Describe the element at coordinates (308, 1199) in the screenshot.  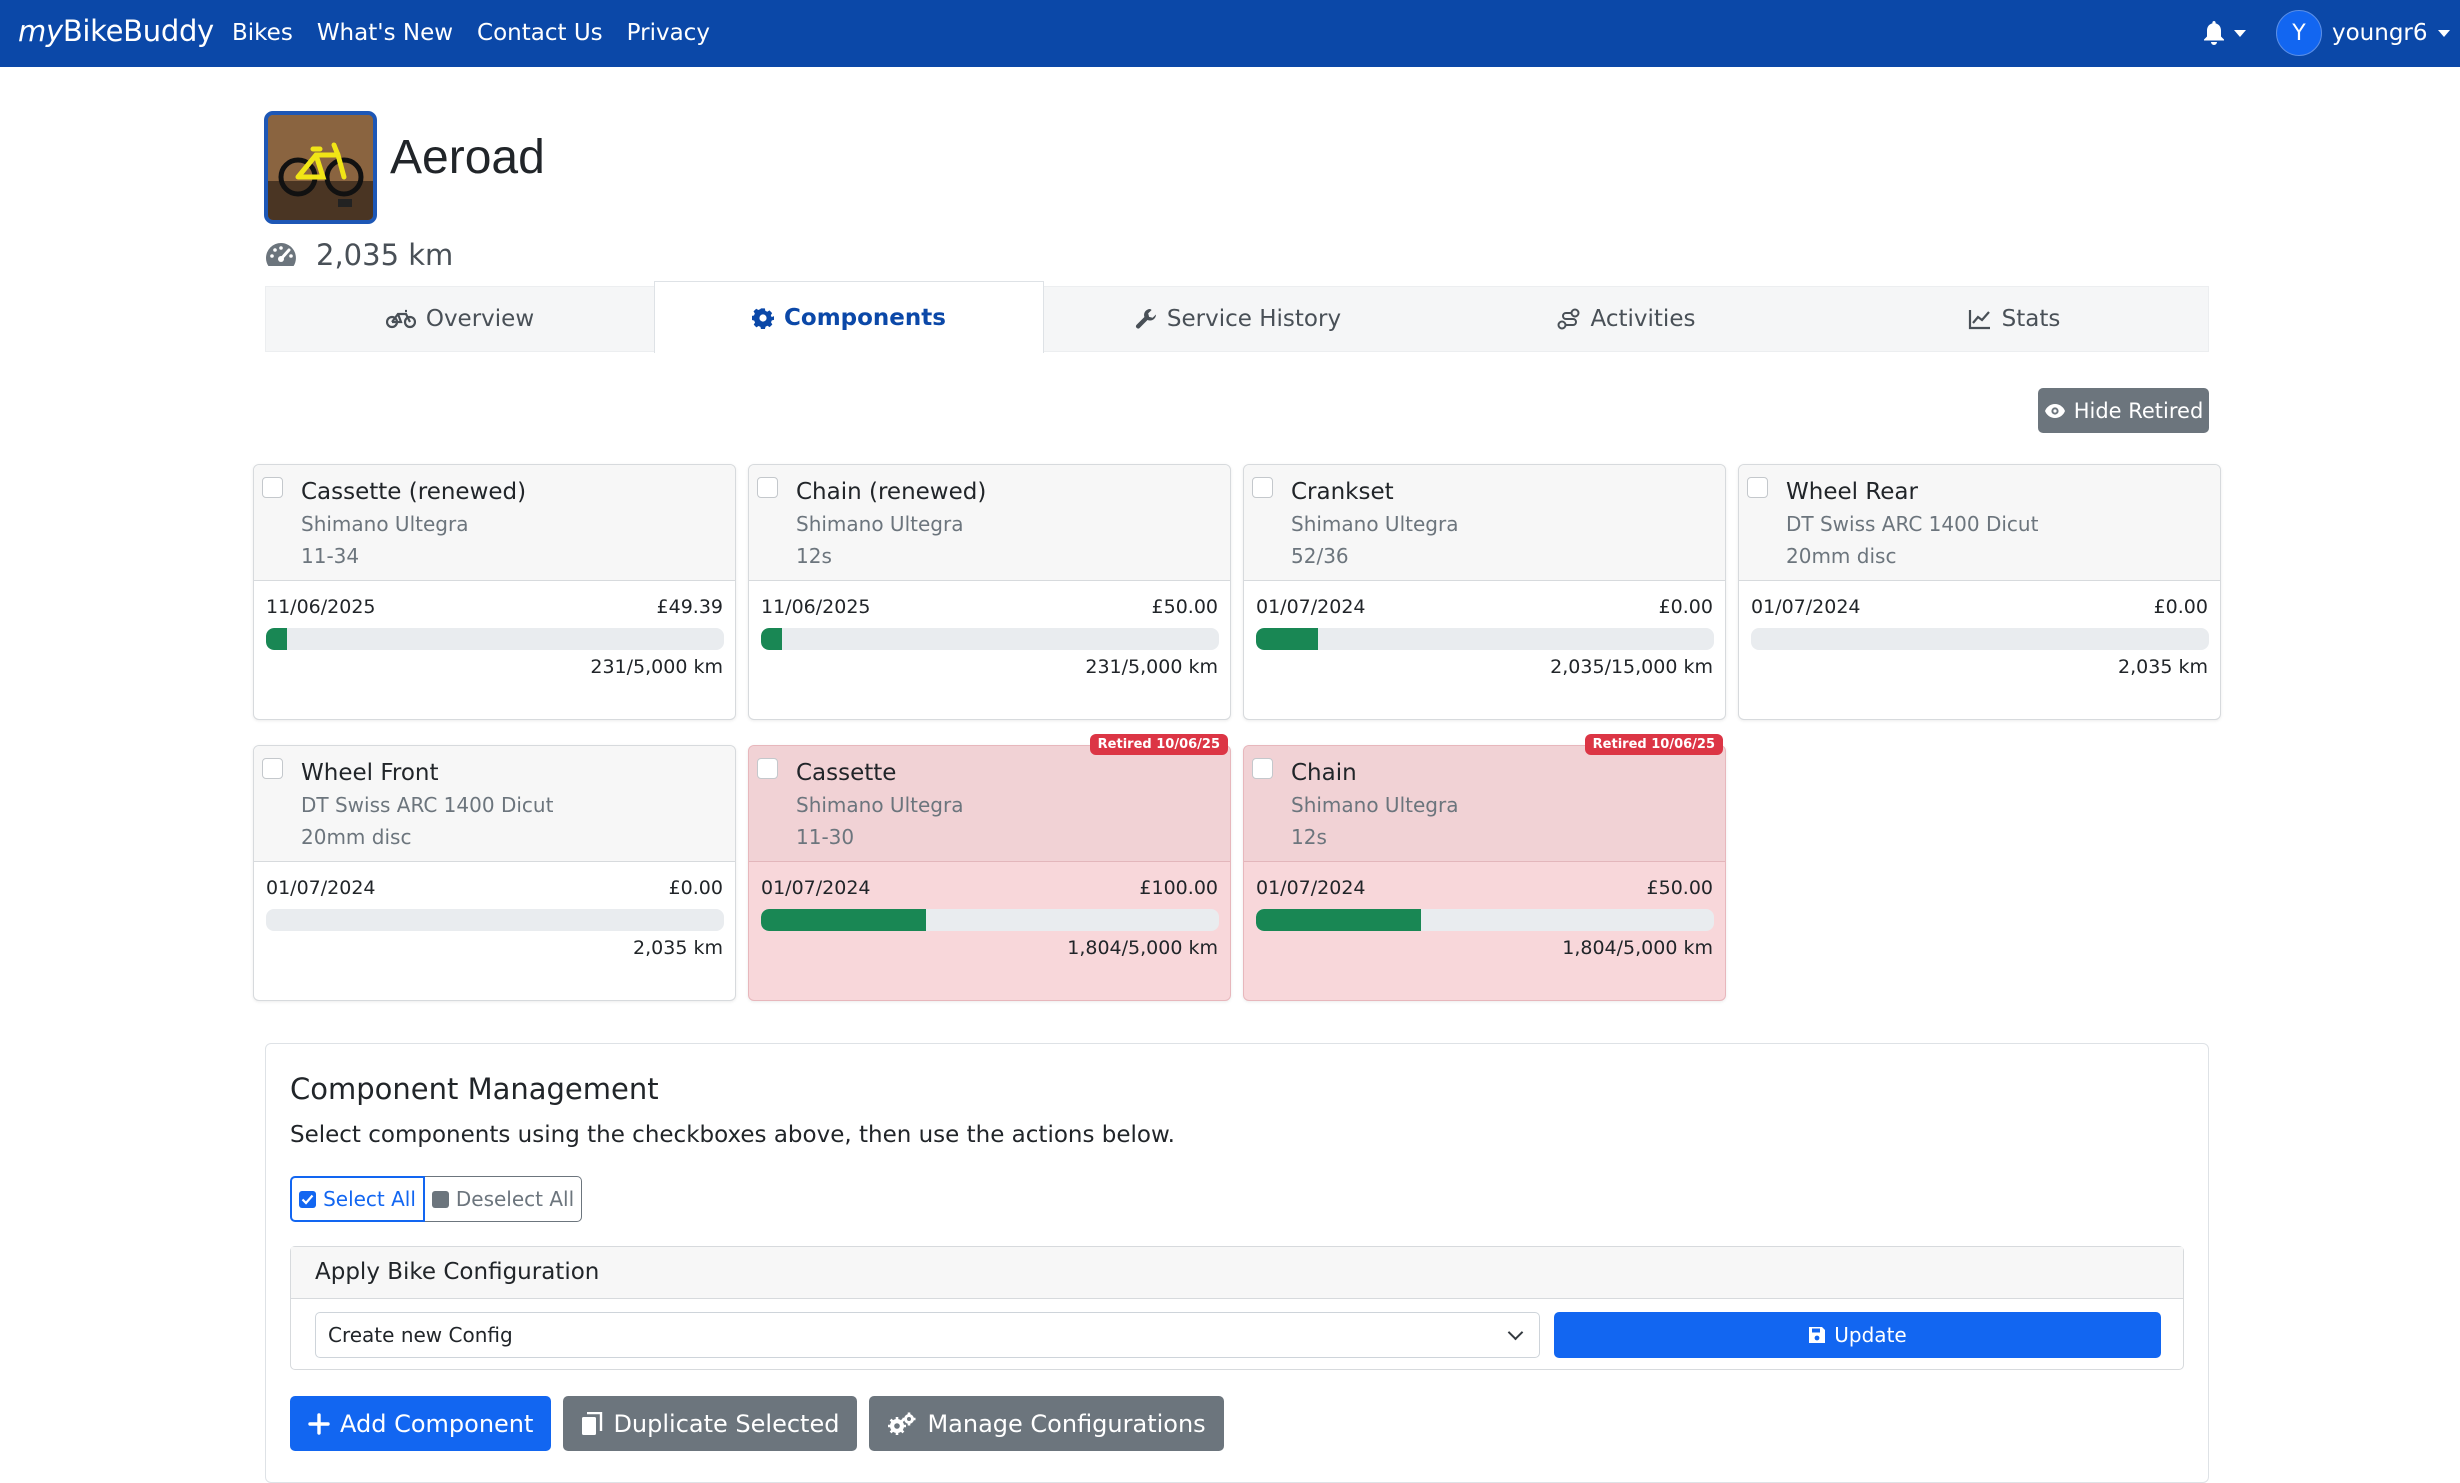
I see `checkbox-checked-icon` at that location.